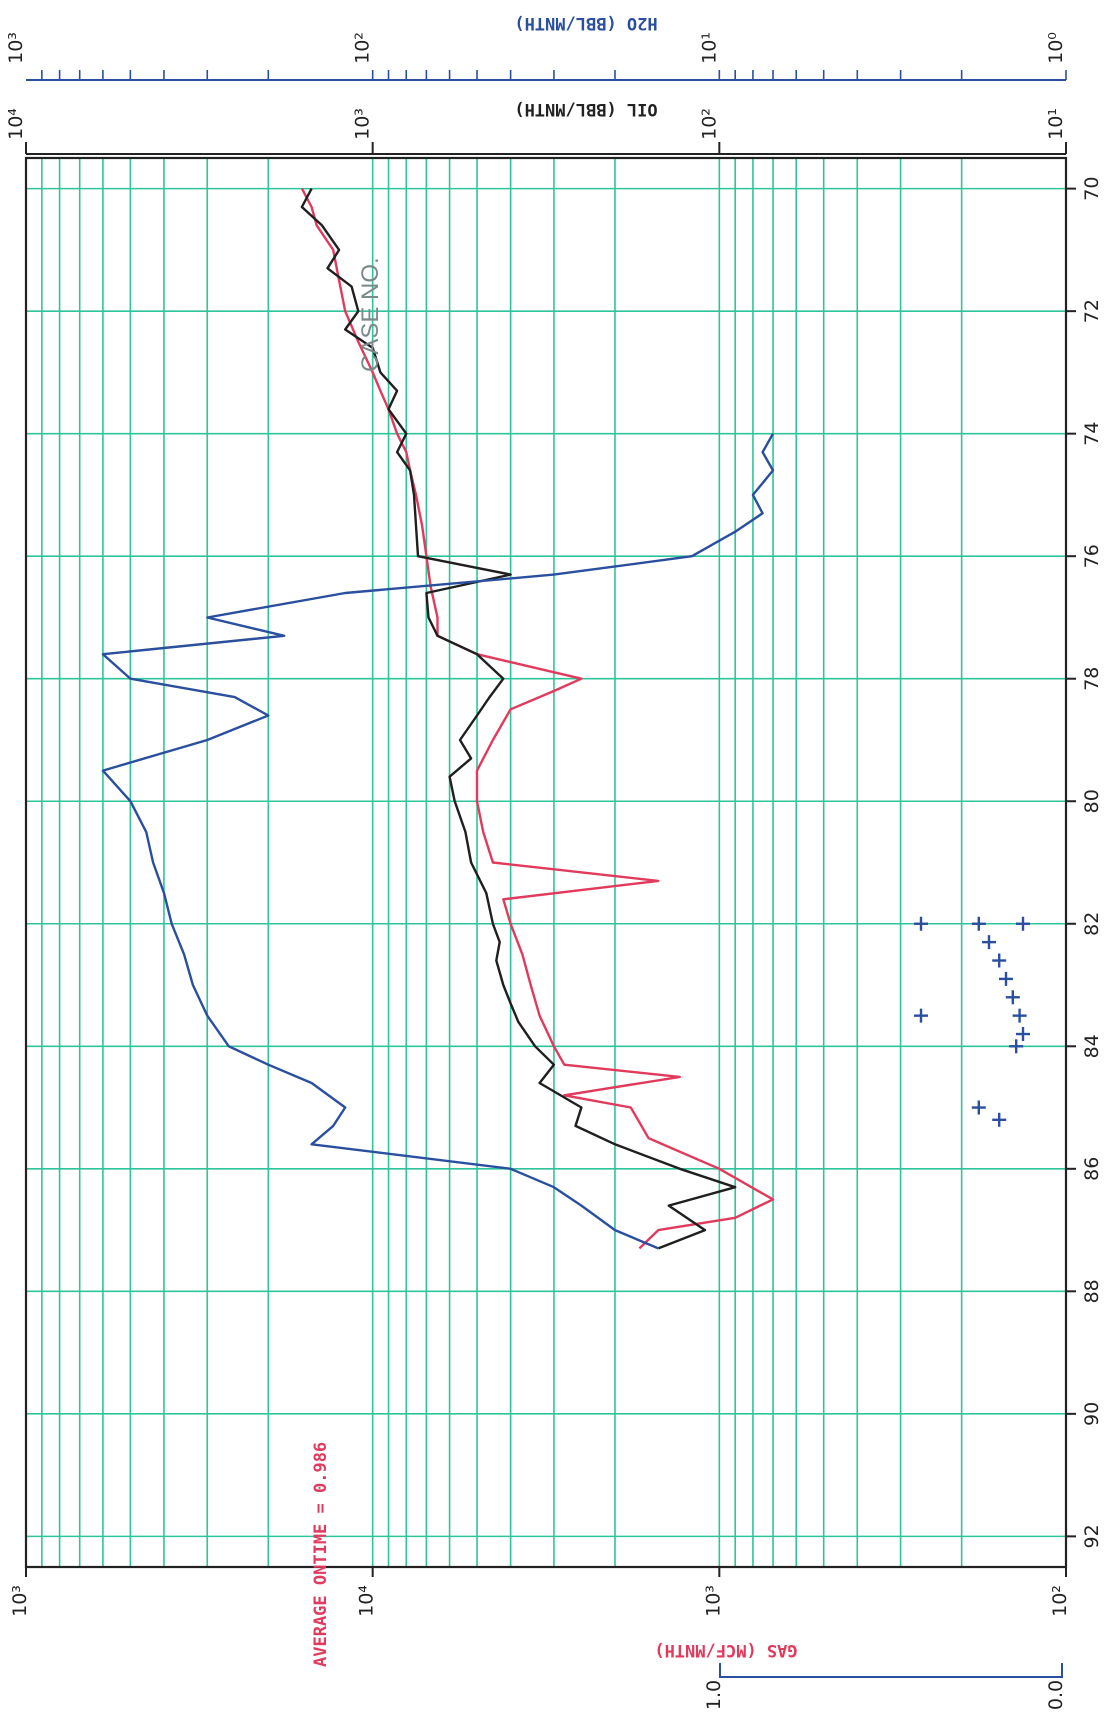  I want to click on oil-tick-label: 10³, so click(363, 124).